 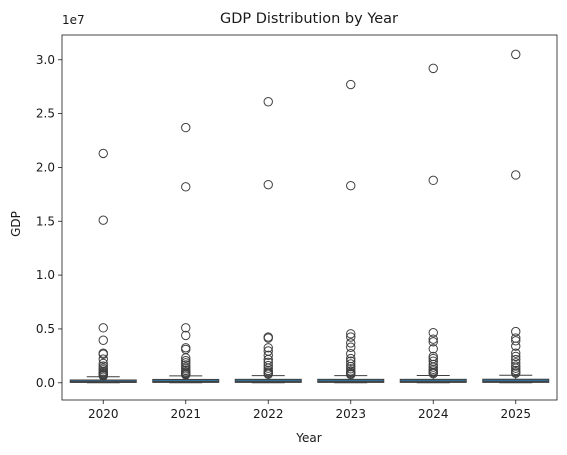 What do you see at coordinates (73, 20) in the screenshot?
I see `y-axis-scale-label: 1e7` at bounding box center [73, 20].